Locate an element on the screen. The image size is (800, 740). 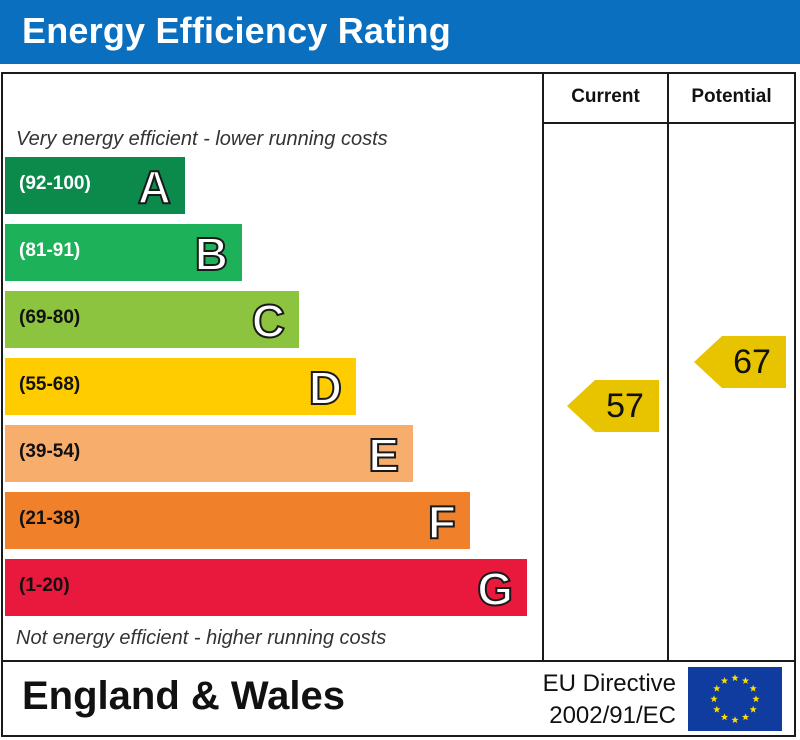
band-b: (81-91) B is located at coordinates (123, 252).